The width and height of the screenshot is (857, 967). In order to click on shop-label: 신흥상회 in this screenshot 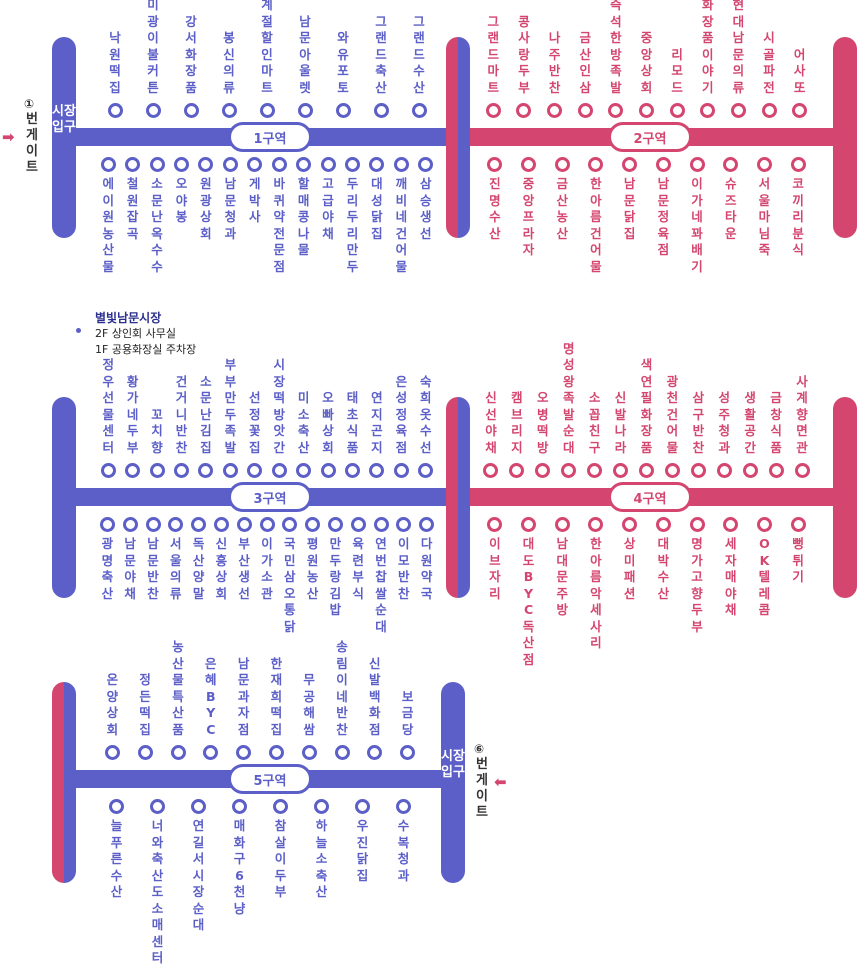, I will do `click(221, 568)`.